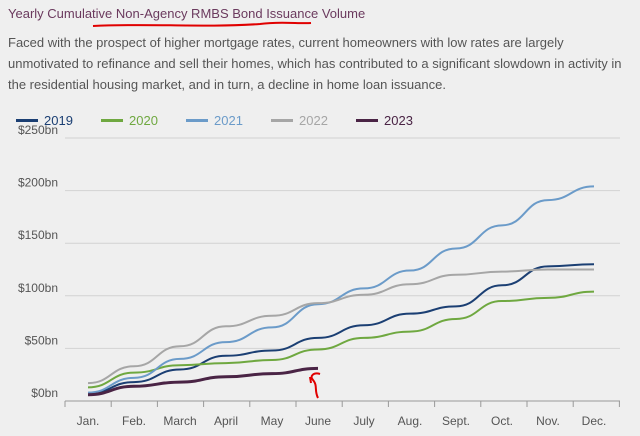 The image size is (640, 436). Describe the element at coordinates (315, 385) in the screenshot. I see `red-arrow-annotation` at that location.